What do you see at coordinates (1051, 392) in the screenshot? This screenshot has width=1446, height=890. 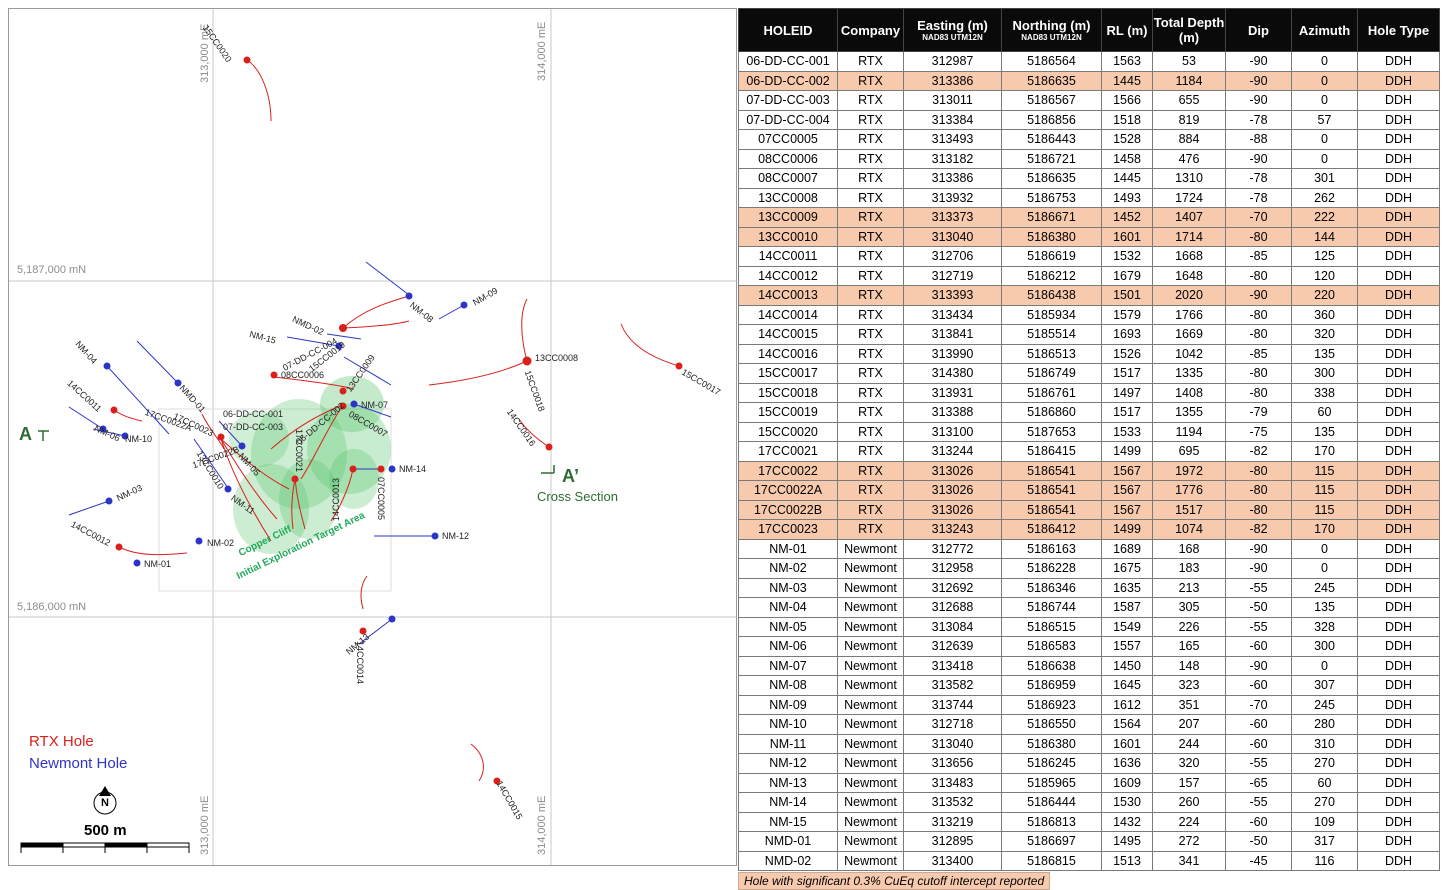 I see `table-cell: 5186761` at bounding box center [1051, 392].